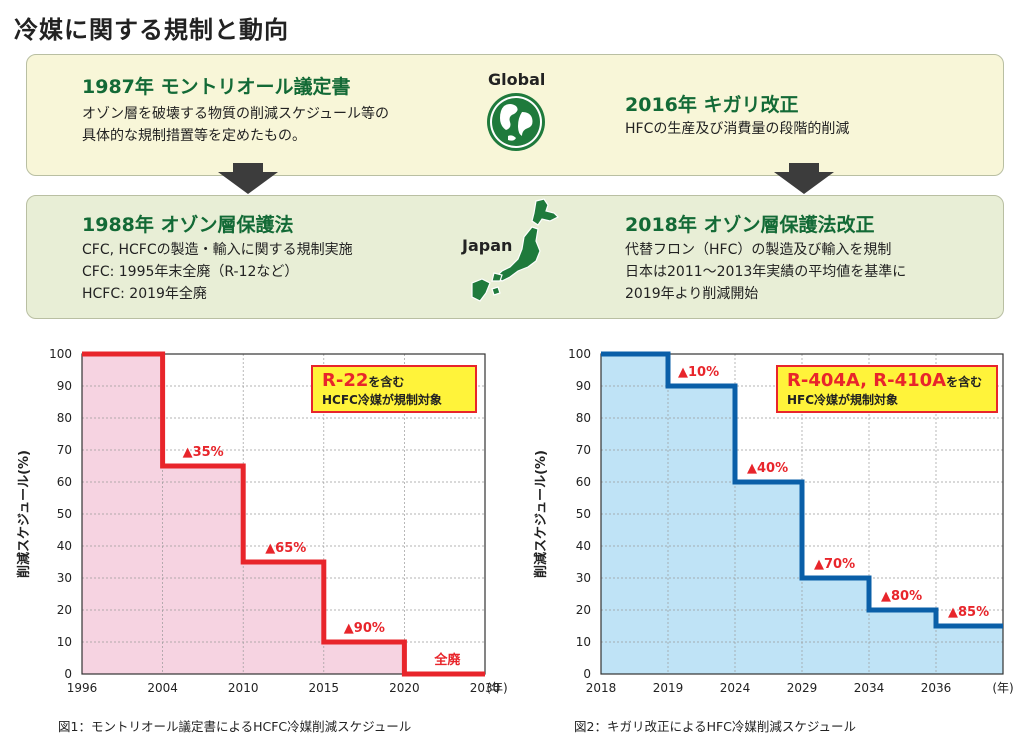 The width and height of the screenshot is (1030, 746). What do you see at coordinates (285, 548) in the screenshot?
I see `data-label: ▲65%` at bounding box center [285, 548].